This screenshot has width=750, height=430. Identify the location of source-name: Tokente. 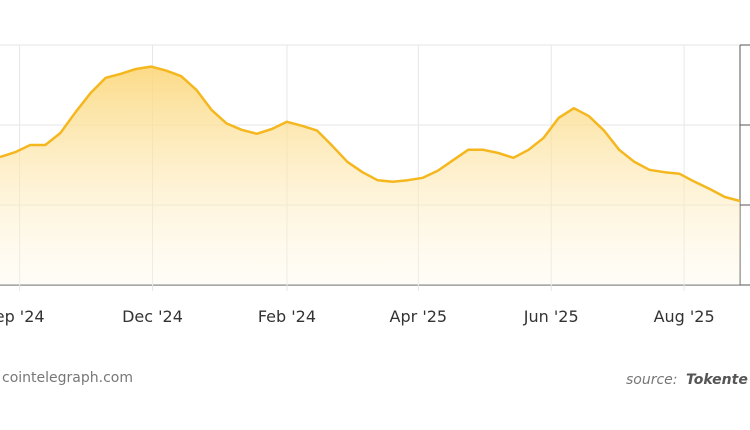
(717, 380).